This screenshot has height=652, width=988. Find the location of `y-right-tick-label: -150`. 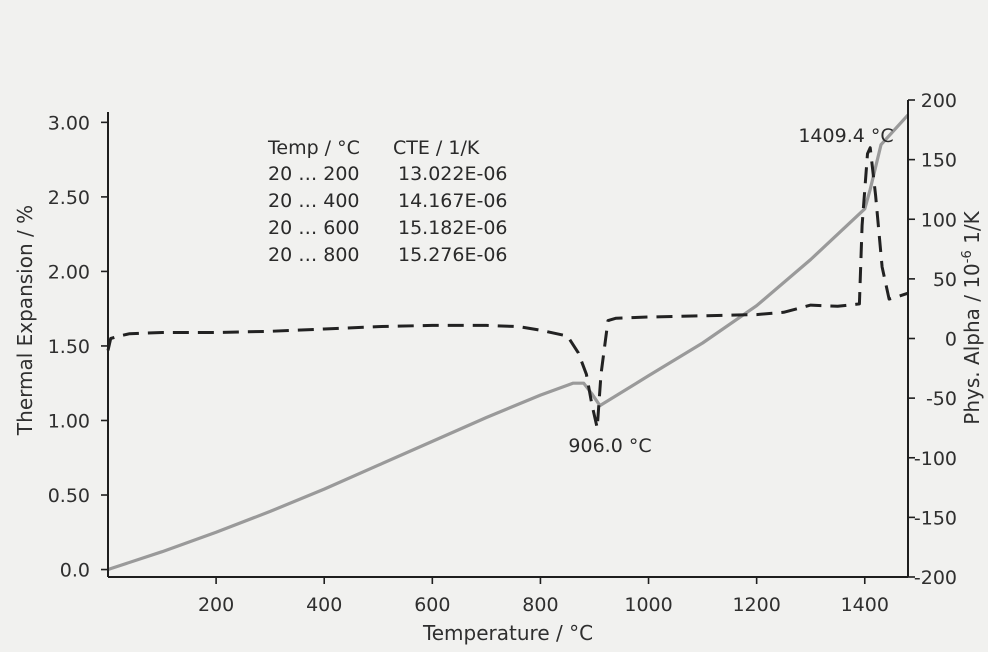

y-right-tick-label: -150 is located at coordinates (935, 518).